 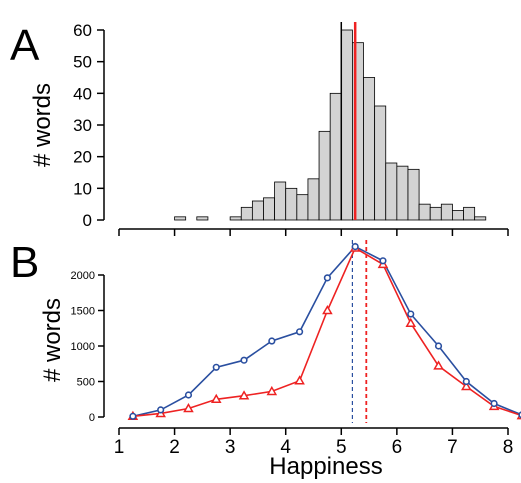 I want to click on panel-b-letter: B, so click(x=24, y=262).